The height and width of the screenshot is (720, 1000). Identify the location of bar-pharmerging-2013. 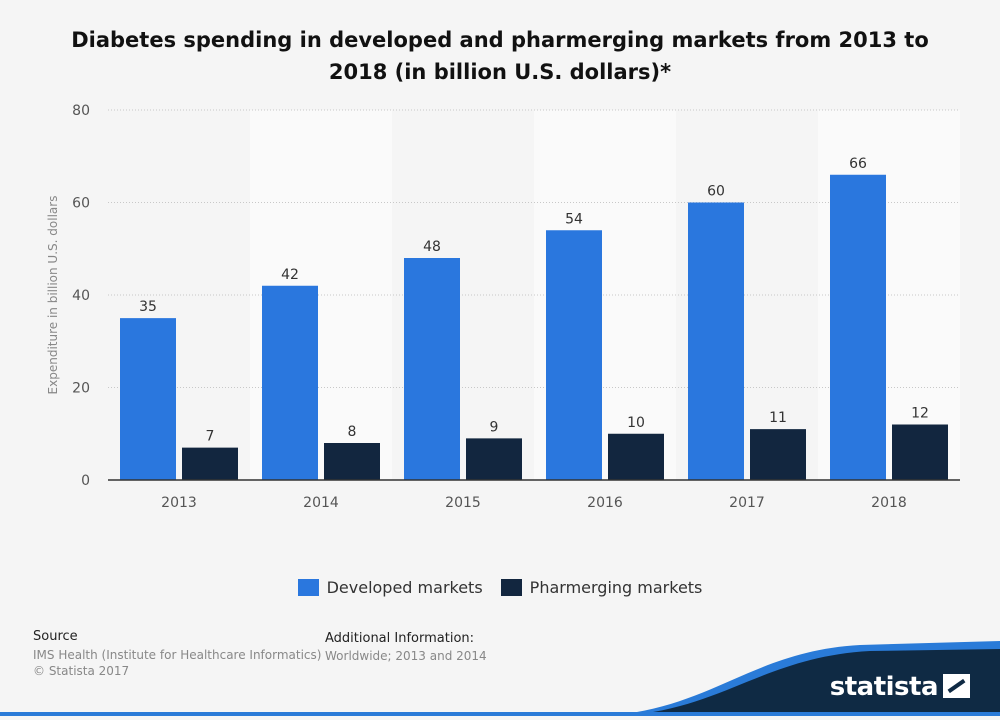
(210, 463).